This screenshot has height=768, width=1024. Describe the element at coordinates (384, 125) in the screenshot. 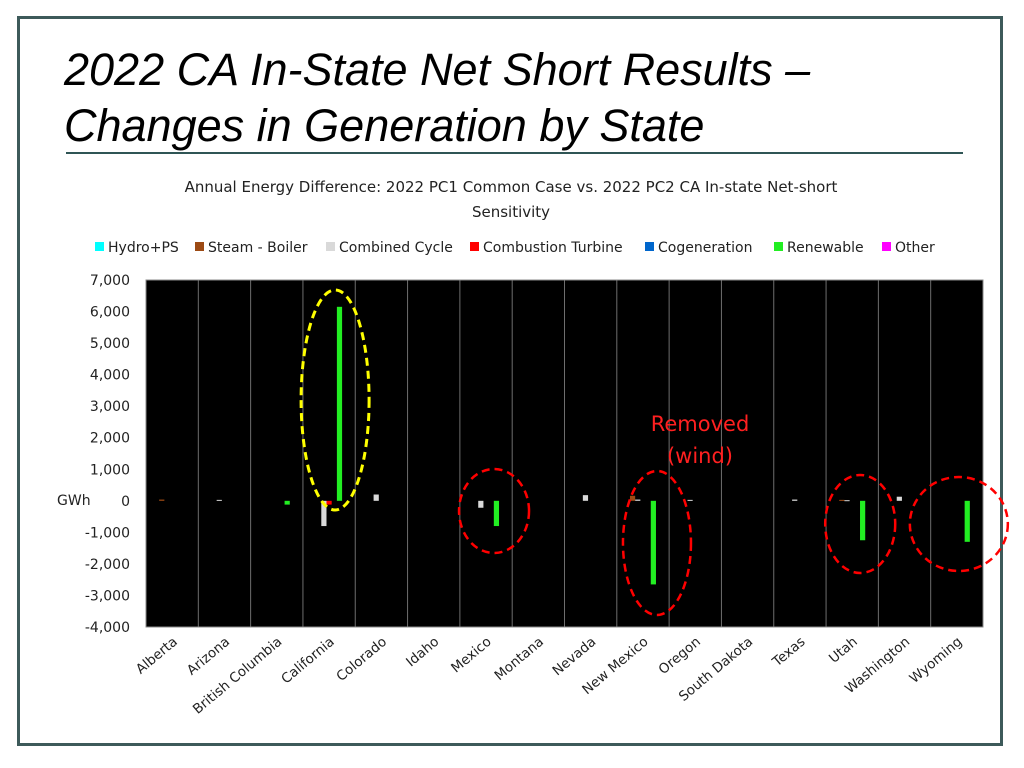

I see `slide-title-line2: Changes in Generation by State` at that location.